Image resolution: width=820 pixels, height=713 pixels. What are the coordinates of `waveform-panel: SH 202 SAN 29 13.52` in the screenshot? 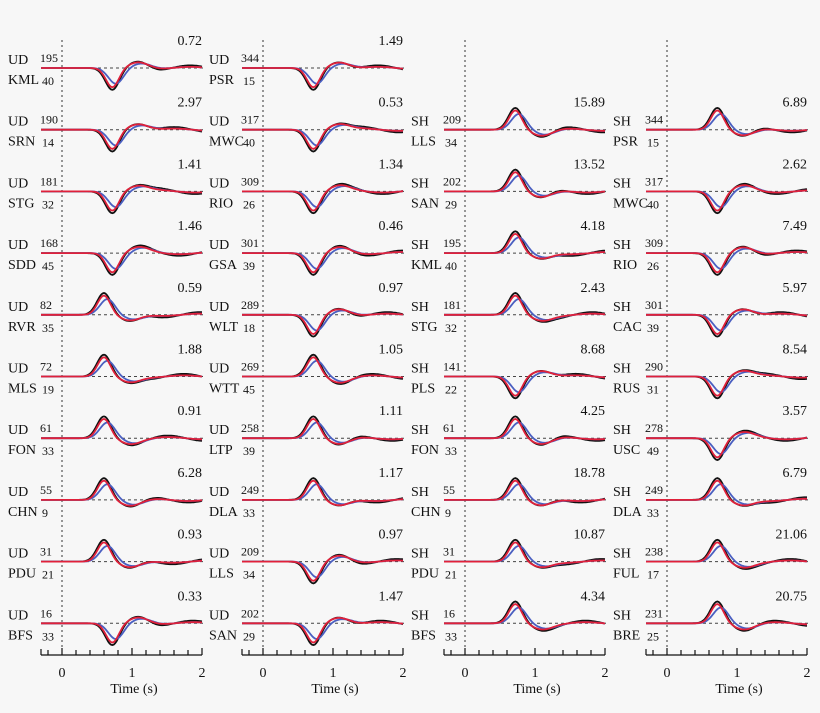 It's located at (509, 184).